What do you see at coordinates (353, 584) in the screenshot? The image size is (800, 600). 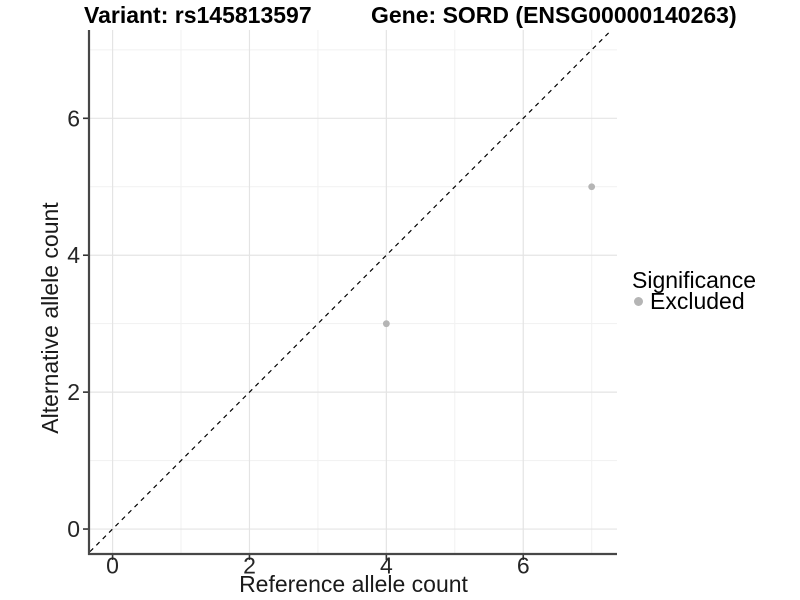 I see `x-axis-title: Reference allele count` at bounding box center [353, 584].